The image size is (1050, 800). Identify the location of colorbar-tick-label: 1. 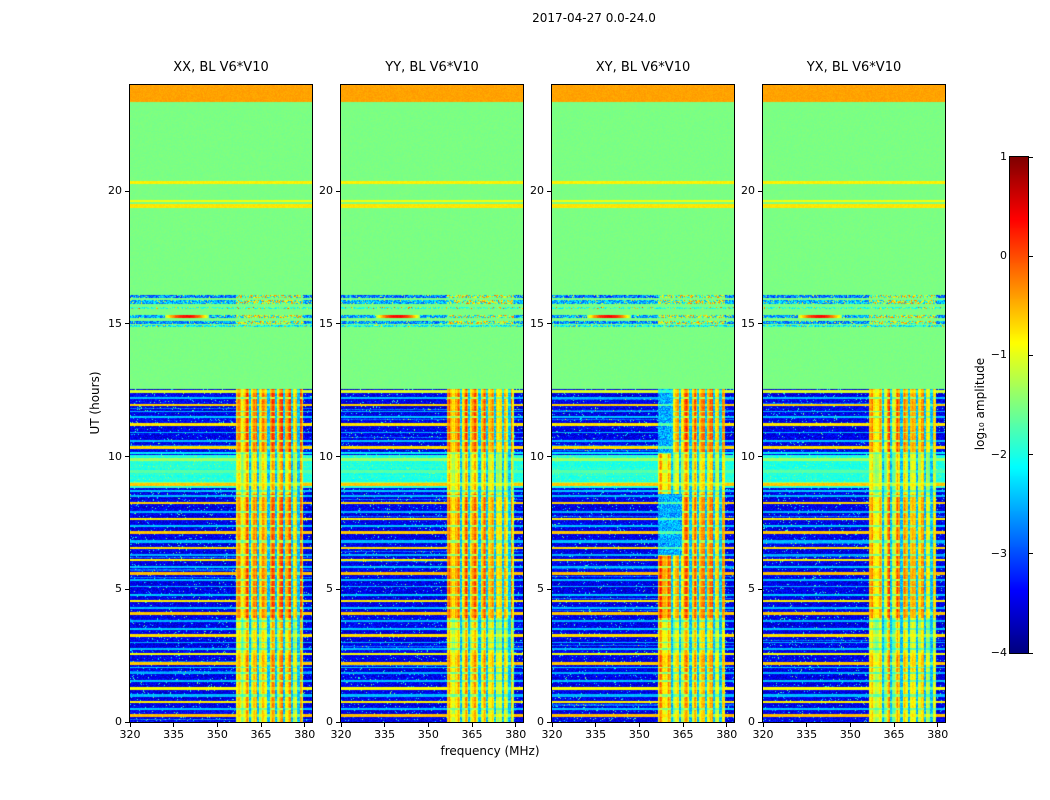
(1003, 156).